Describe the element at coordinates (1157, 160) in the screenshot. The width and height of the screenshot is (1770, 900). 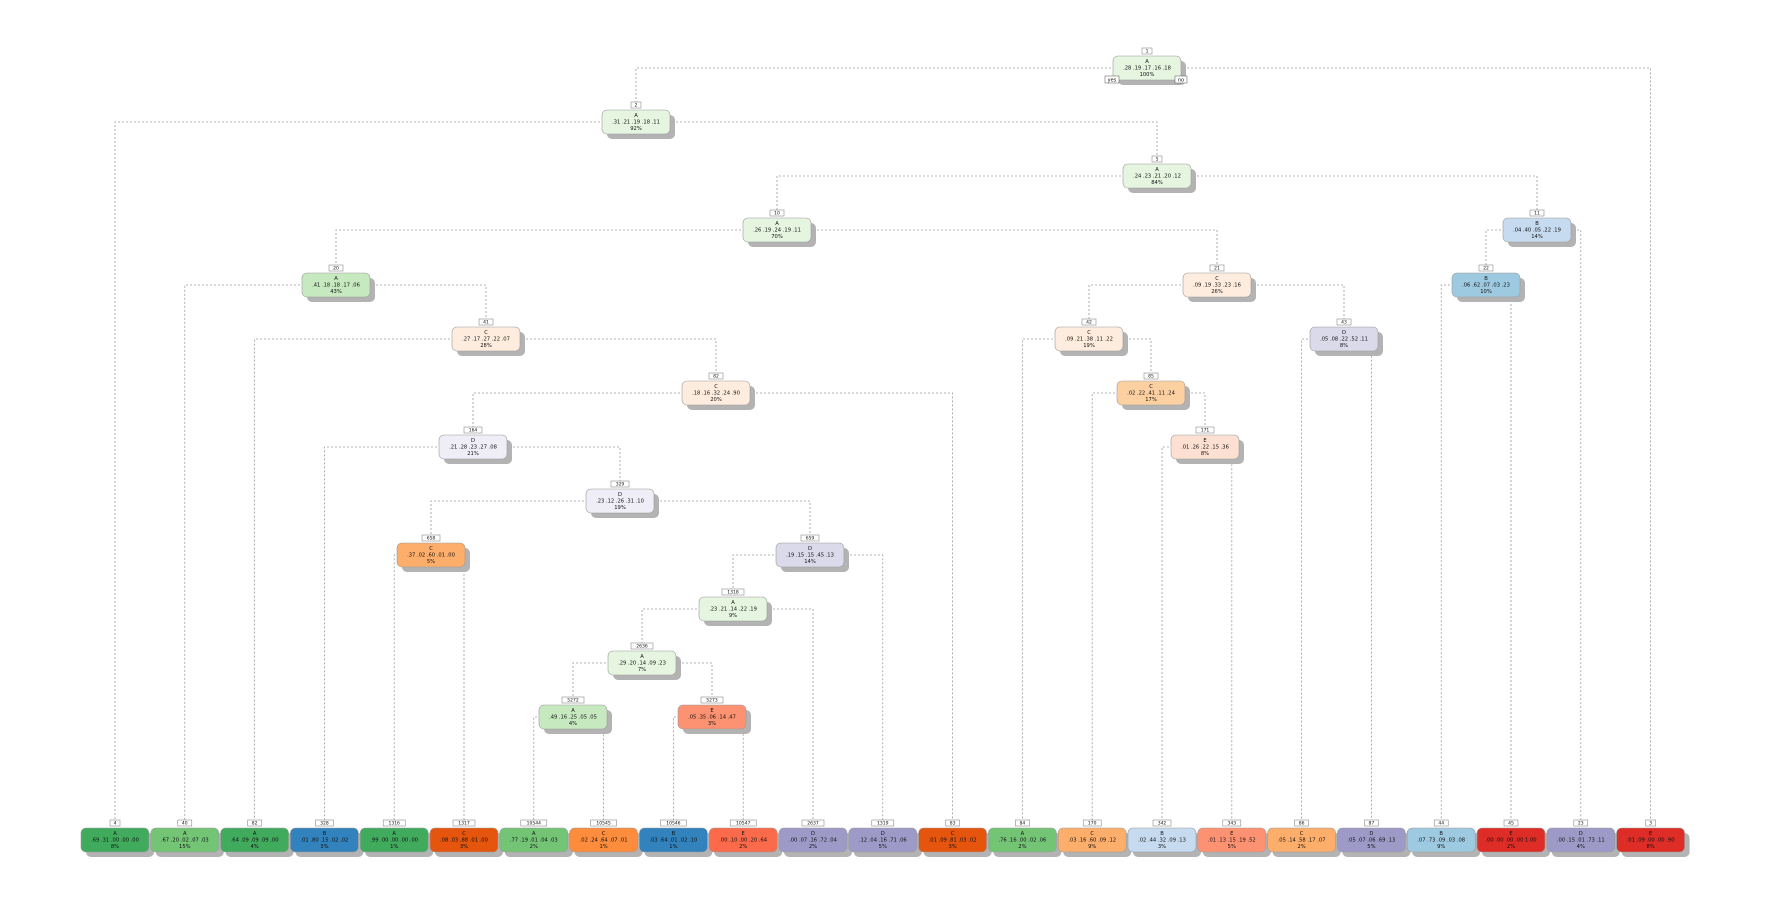
I see `node-number: 5` at that location.